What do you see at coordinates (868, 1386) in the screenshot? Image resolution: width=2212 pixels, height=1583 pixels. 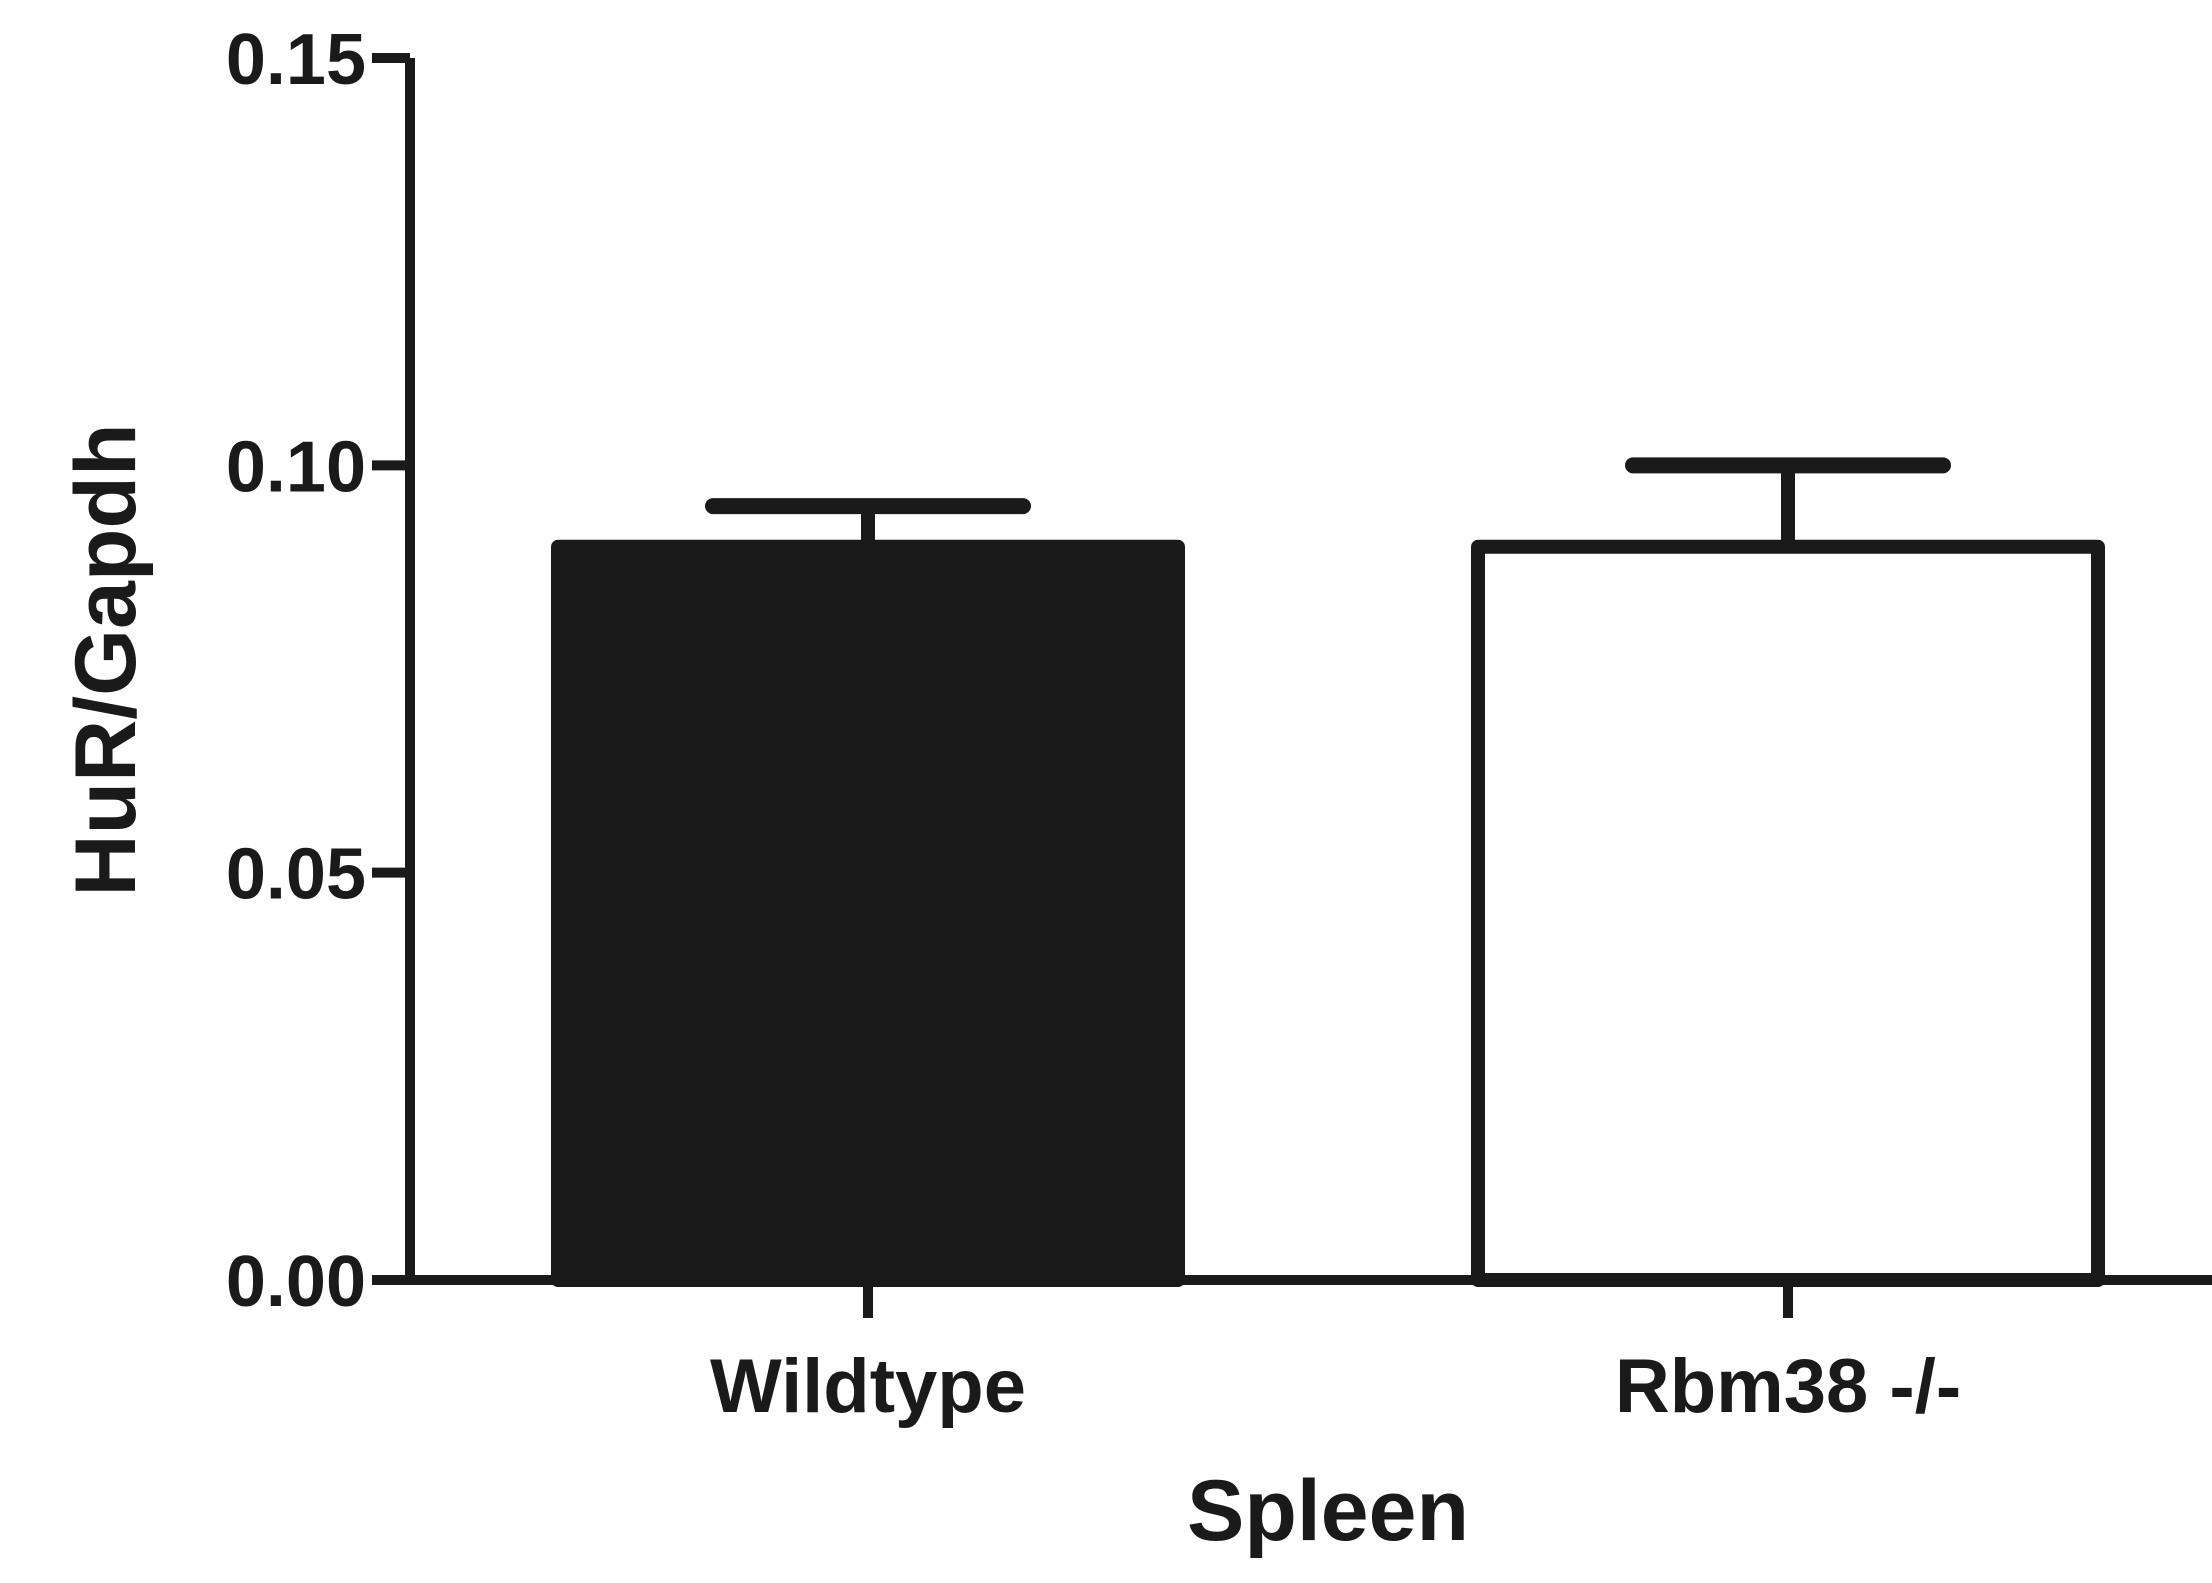 I see `x-tick-label: Wildtype` at bounding box center [868, 1386].